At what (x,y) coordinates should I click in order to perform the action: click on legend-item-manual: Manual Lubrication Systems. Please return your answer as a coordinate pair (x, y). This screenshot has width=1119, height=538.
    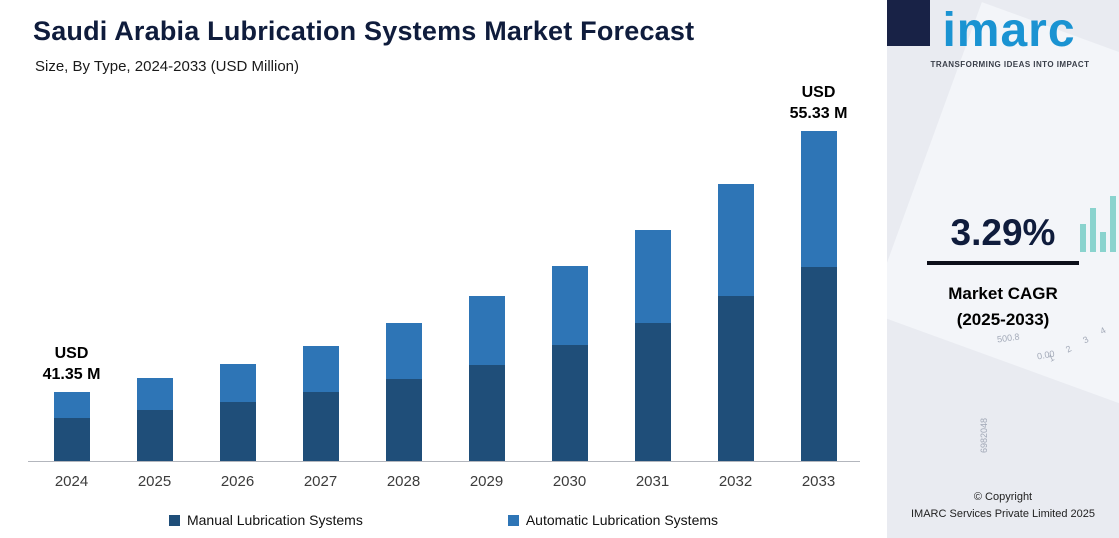
    Looking at the image, I should click on (265, 520).